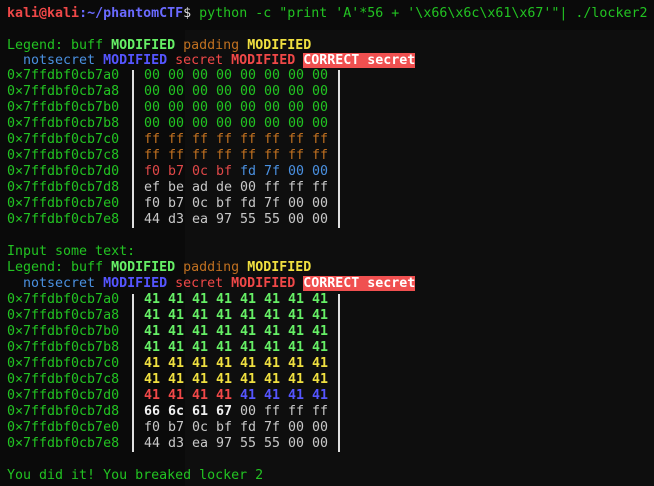 Image resolution: width=654 pixels, height=486 pixels. What do you see at coordinates (63, 107) in the screenshot?
I see `memory-address: 0×7ffdbf0cb7b0` at bounding box center [63, 107].